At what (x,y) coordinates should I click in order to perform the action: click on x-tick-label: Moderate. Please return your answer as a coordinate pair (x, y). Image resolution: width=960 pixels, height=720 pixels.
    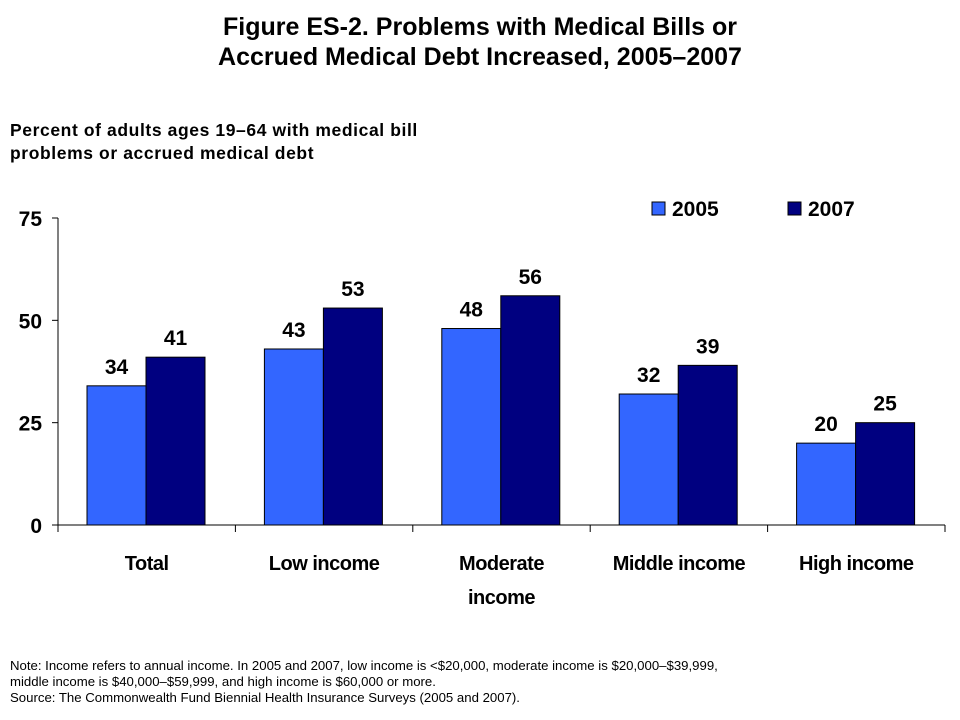
    Looking at the image, I should click on (501, 564).